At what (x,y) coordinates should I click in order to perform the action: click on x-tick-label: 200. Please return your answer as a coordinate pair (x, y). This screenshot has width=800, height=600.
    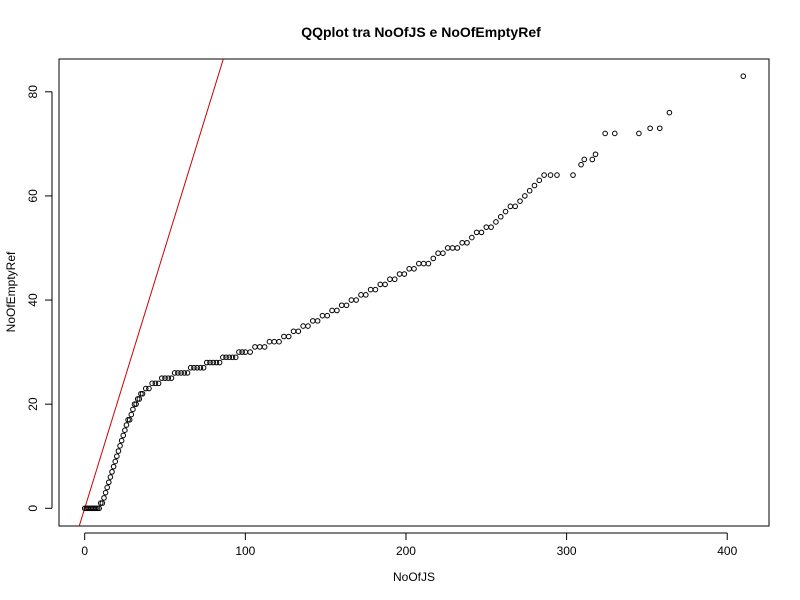
    Looking at the image, I should click on (406, 551).